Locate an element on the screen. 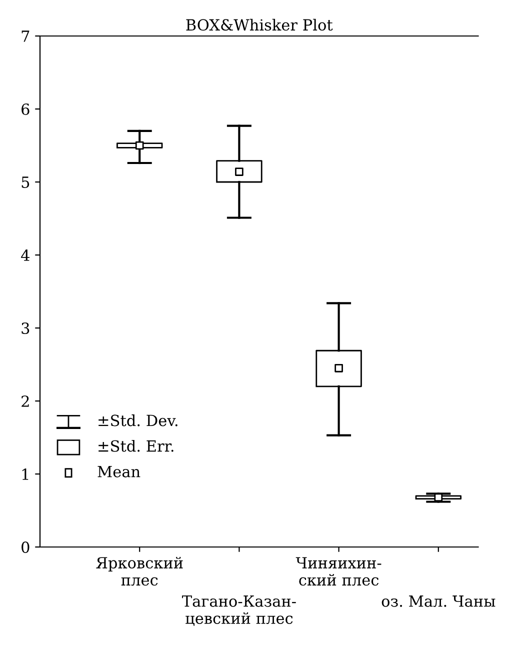 The image size is (528, 652). y-tick-label: 3 is located at coordinates (26, 328).